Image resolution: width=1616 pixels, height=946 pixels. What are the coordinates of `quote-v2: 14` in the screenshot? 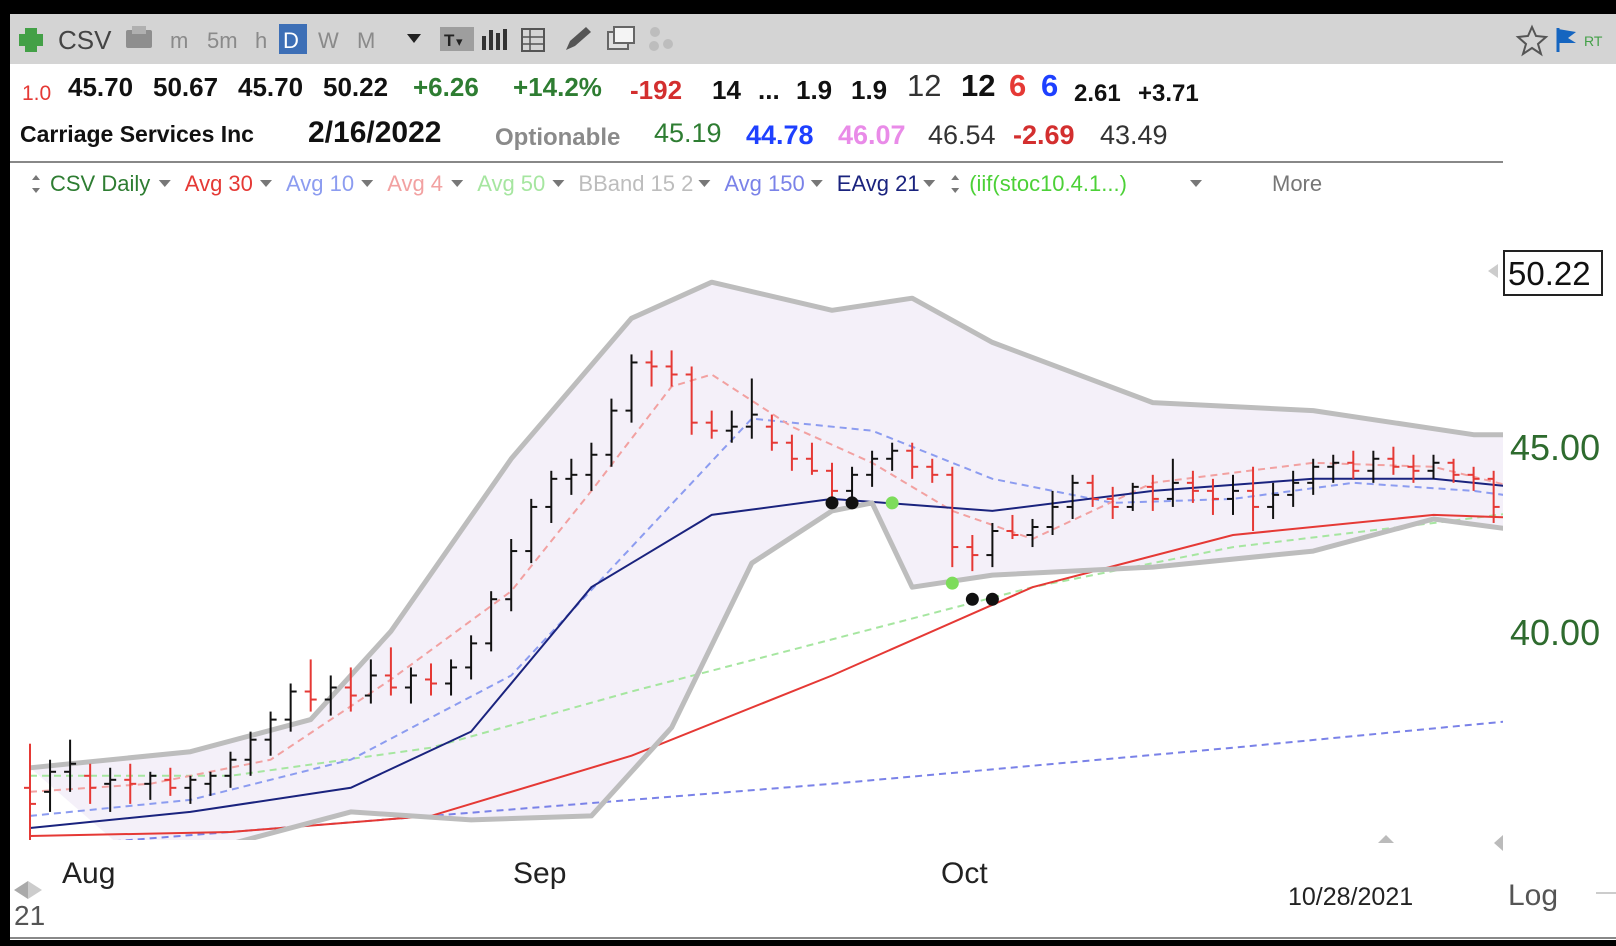 It's located at (726, 90).